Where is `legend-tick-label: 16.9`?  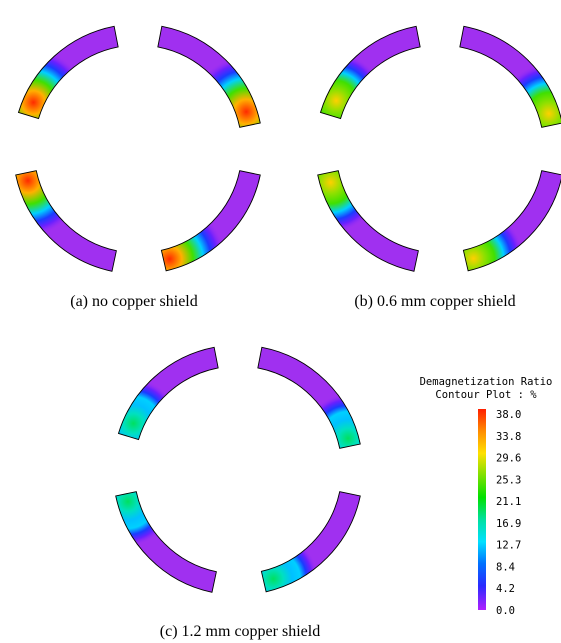 legend-tick-label: 16.9 is located at coordinates (508, 524).